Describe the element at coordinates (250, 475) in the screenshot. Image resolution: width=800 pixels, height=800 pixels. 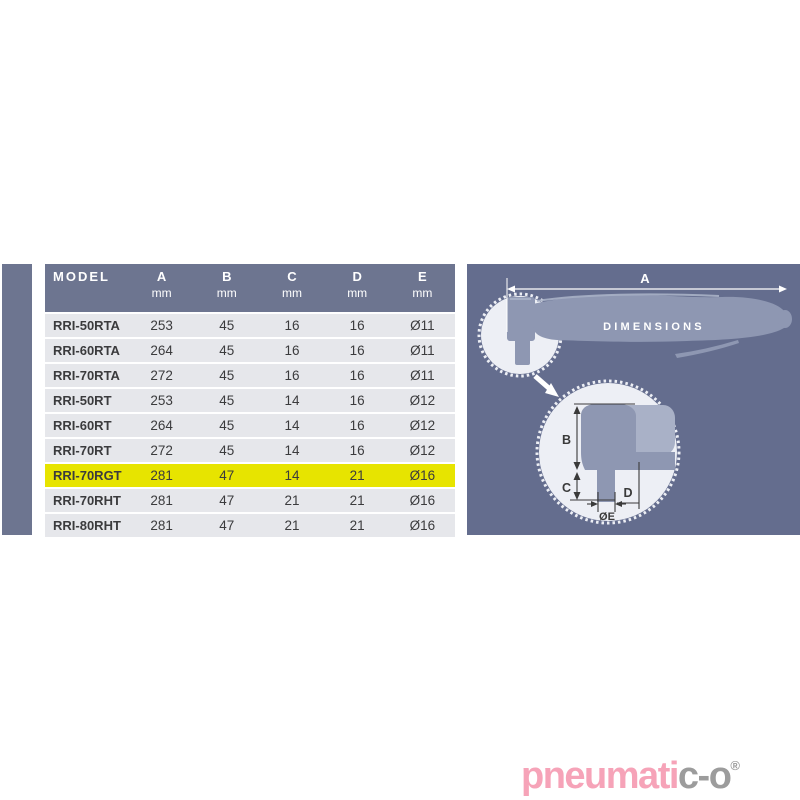
I see `table-row-highlighted: RRI-70RGT 281 47 14 21 Ø16` at that location.